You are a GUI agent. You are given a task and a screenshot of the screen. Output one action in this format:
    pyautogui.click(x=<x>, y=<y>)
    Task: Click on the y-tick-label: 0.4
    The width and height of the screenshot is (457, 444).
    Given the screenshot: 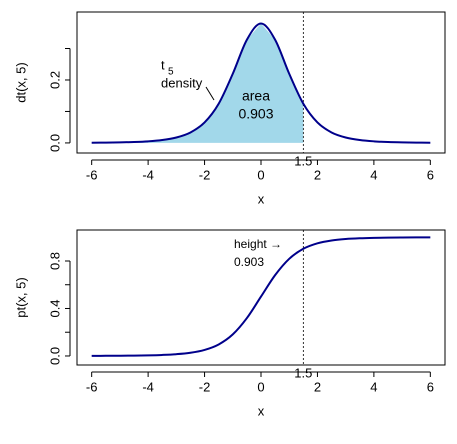 What is the action you would take?
    pyautogui.click(x=54, y=308)
    